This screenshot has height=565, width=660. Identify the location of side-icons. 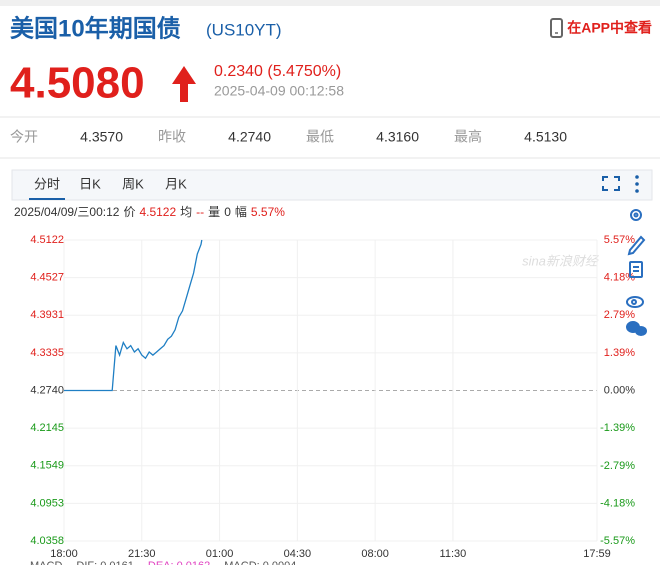
(636, 272).